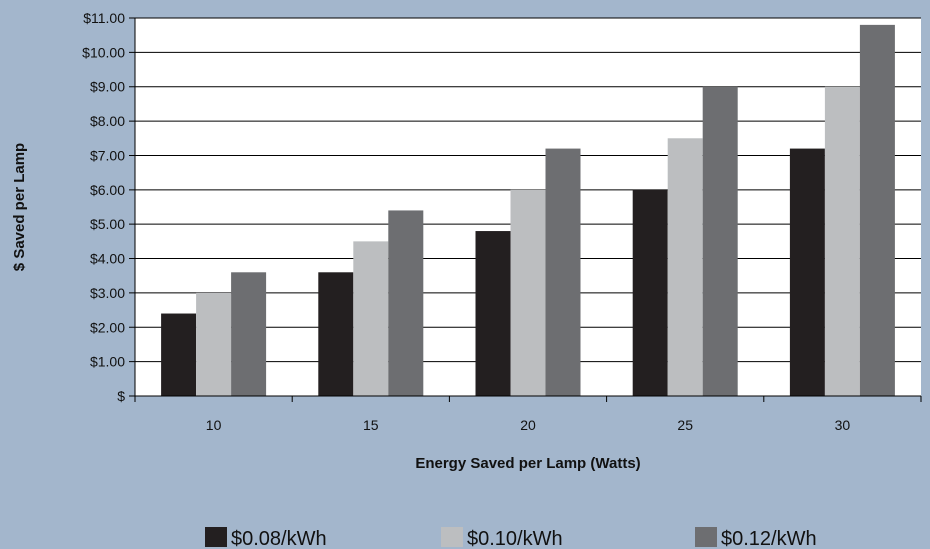 This screenshot has width=930, height=549. What do you see at coordinates (685, 425) in the screenshot?
I see `x-tick-label: 25` at bounding box center [685, 425].